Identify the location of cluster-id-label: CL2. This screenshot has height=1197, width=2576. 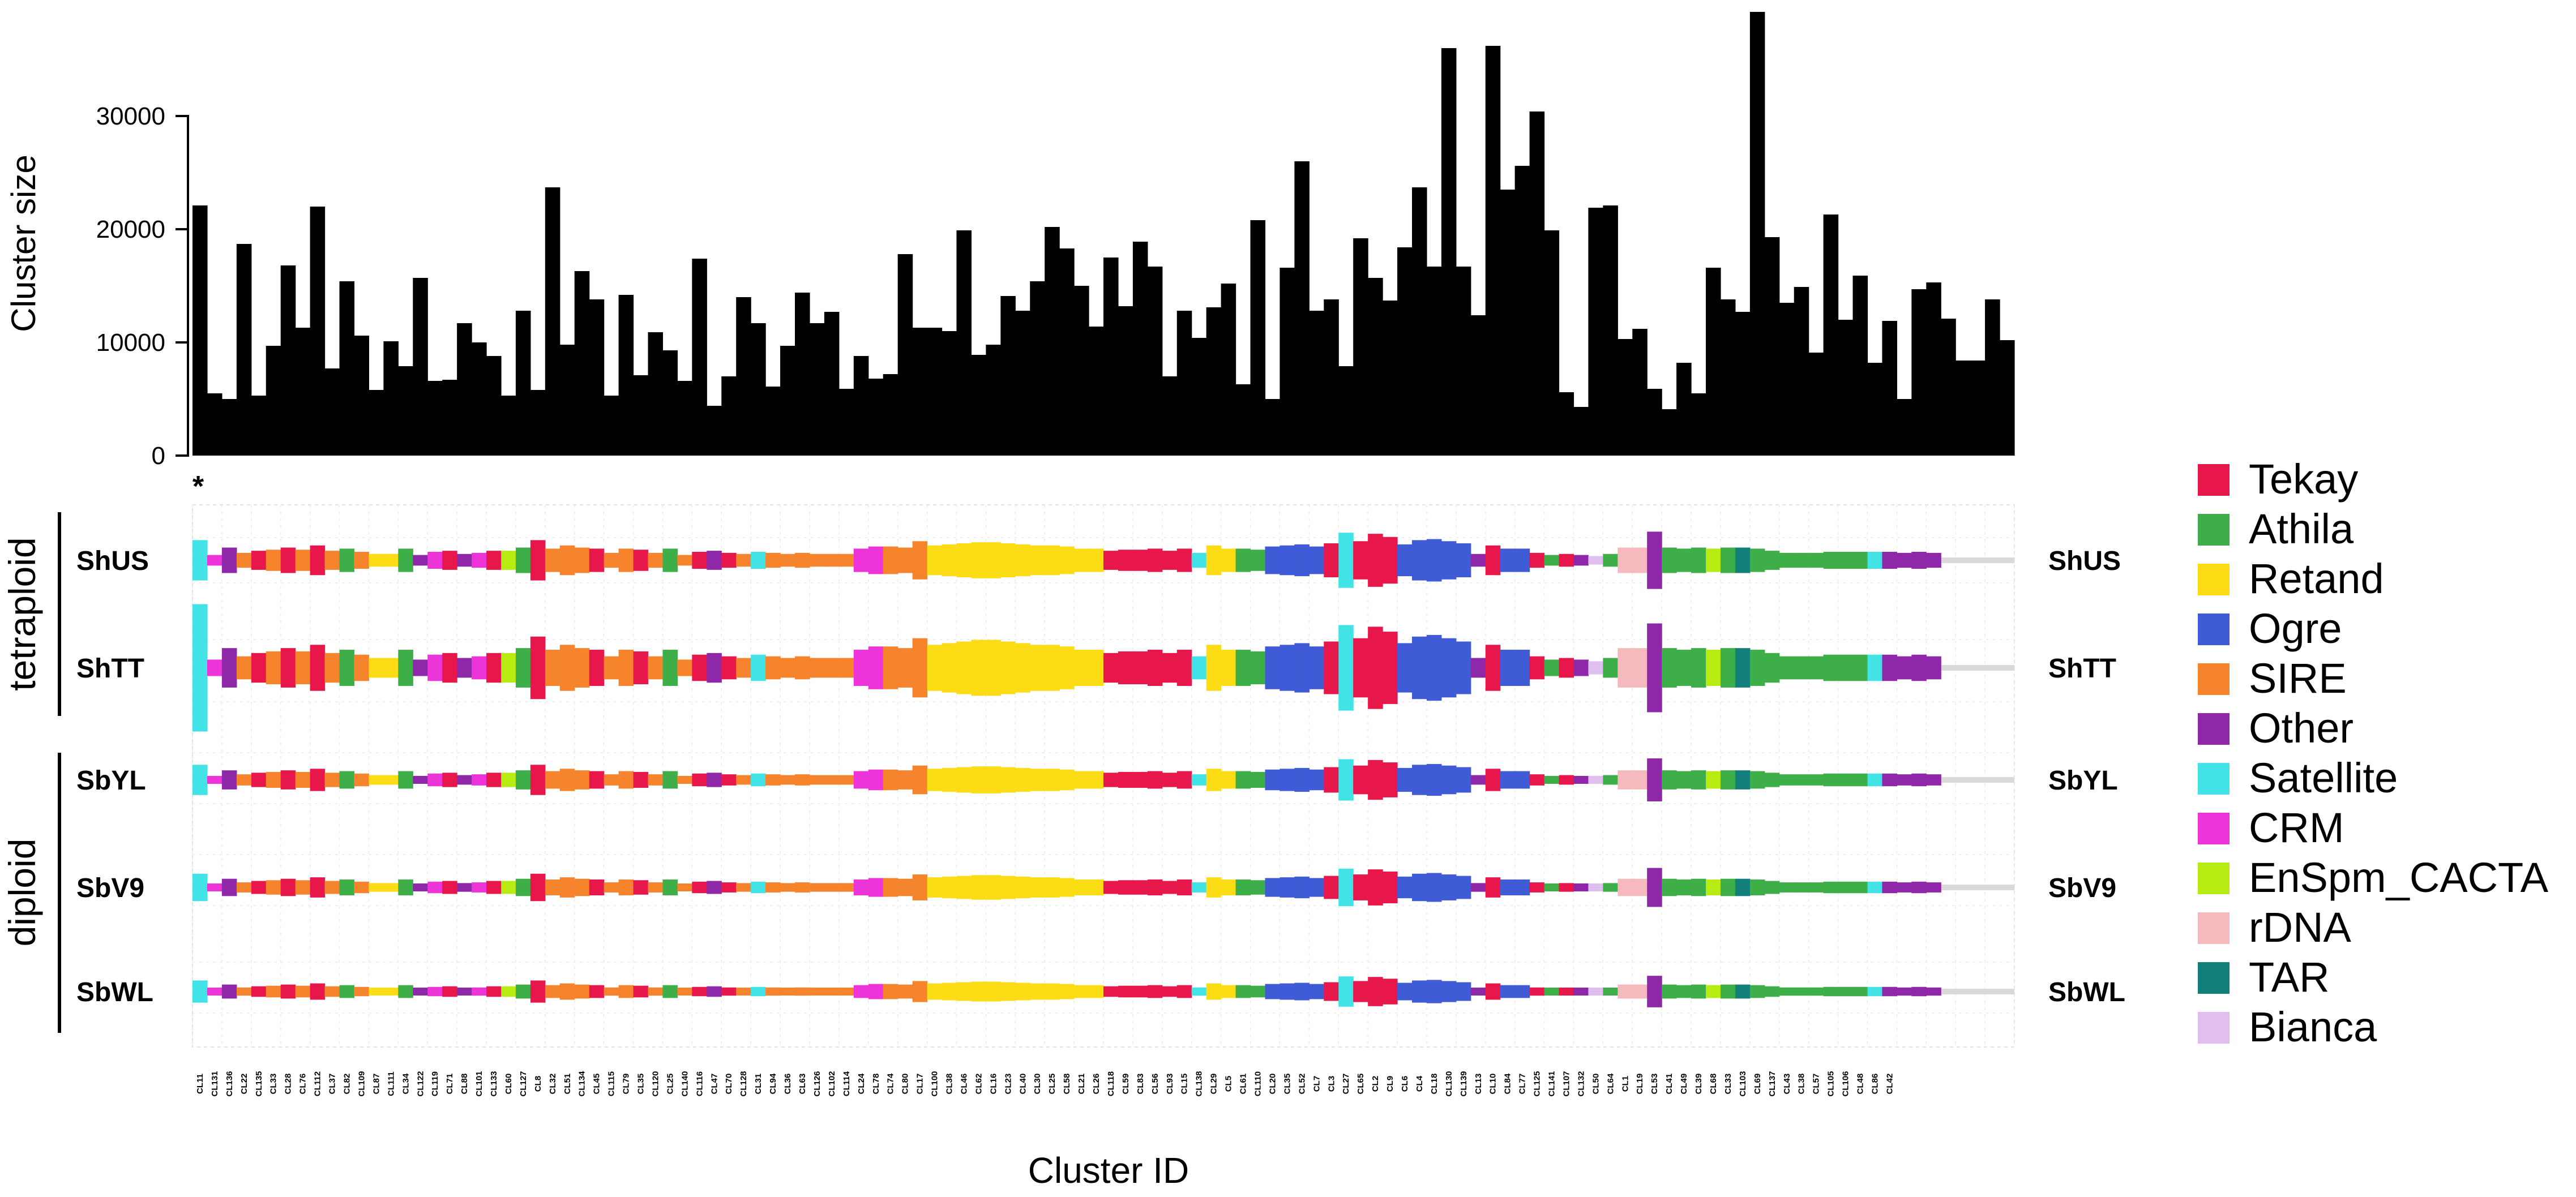
(1375, 1084).